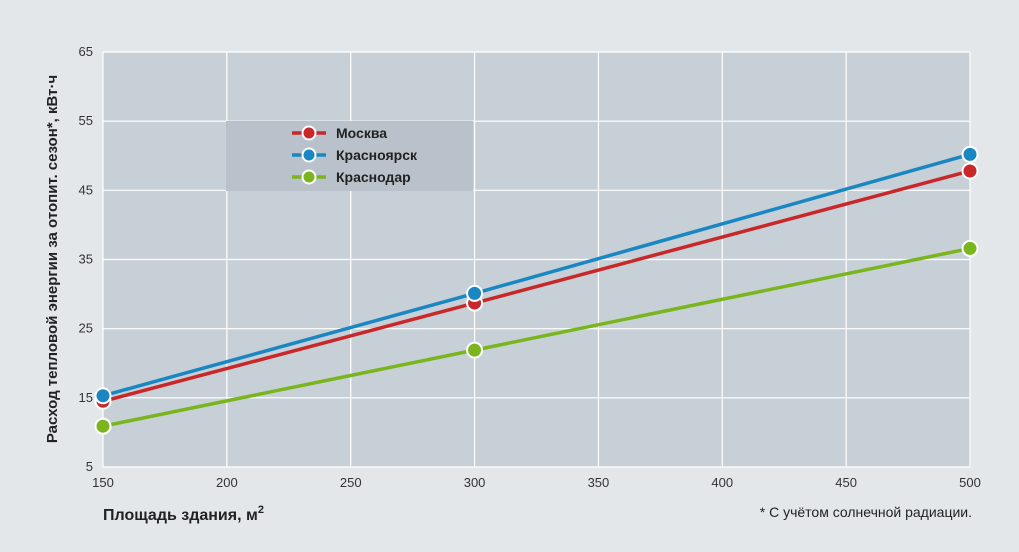 This screenshot has height=552, width=1019. Describe the element at coordinates (351, 482) in the screenshot. I see `x-tick-label: 250` at that location.